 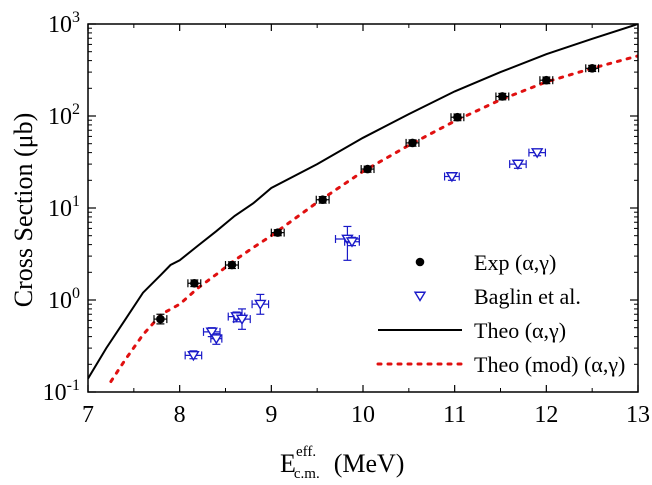 I want to click on y-tick-label: 10³, so click(x=64, y=23).